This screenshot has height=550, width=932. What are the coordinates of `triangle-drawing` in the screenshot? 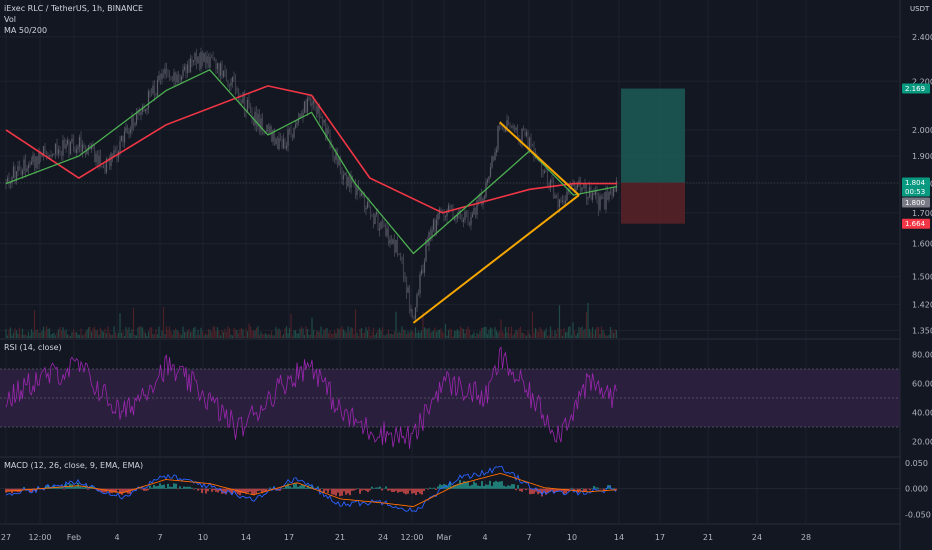 It's located at (496, 222).